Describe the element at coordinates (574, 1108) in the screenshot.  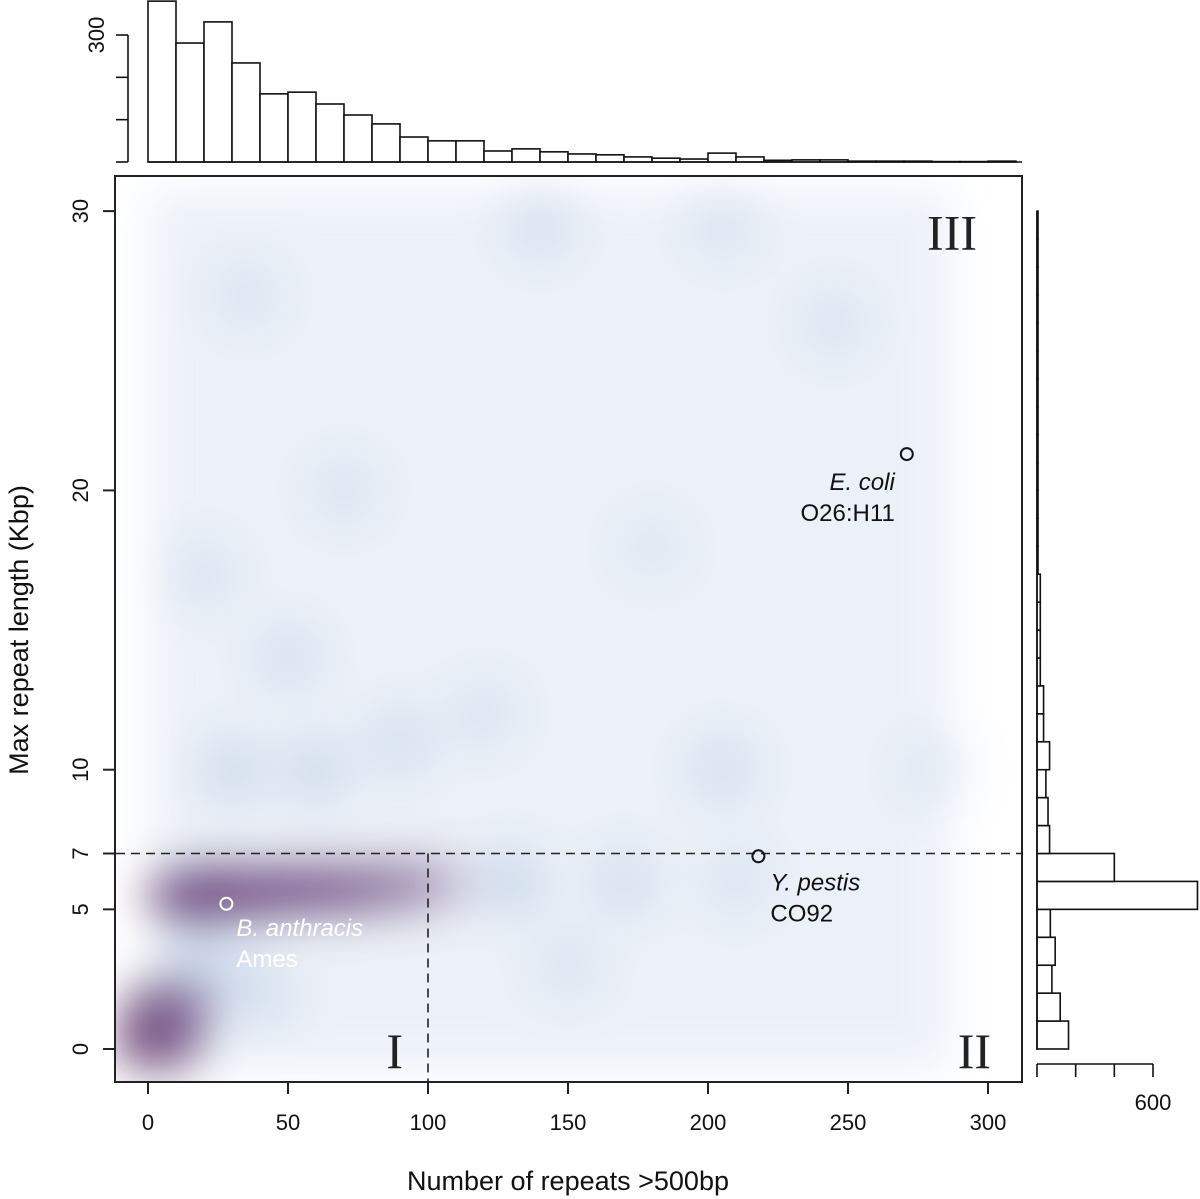
I see `x-axis: 0 50 100 150 200 250 300` at that location.